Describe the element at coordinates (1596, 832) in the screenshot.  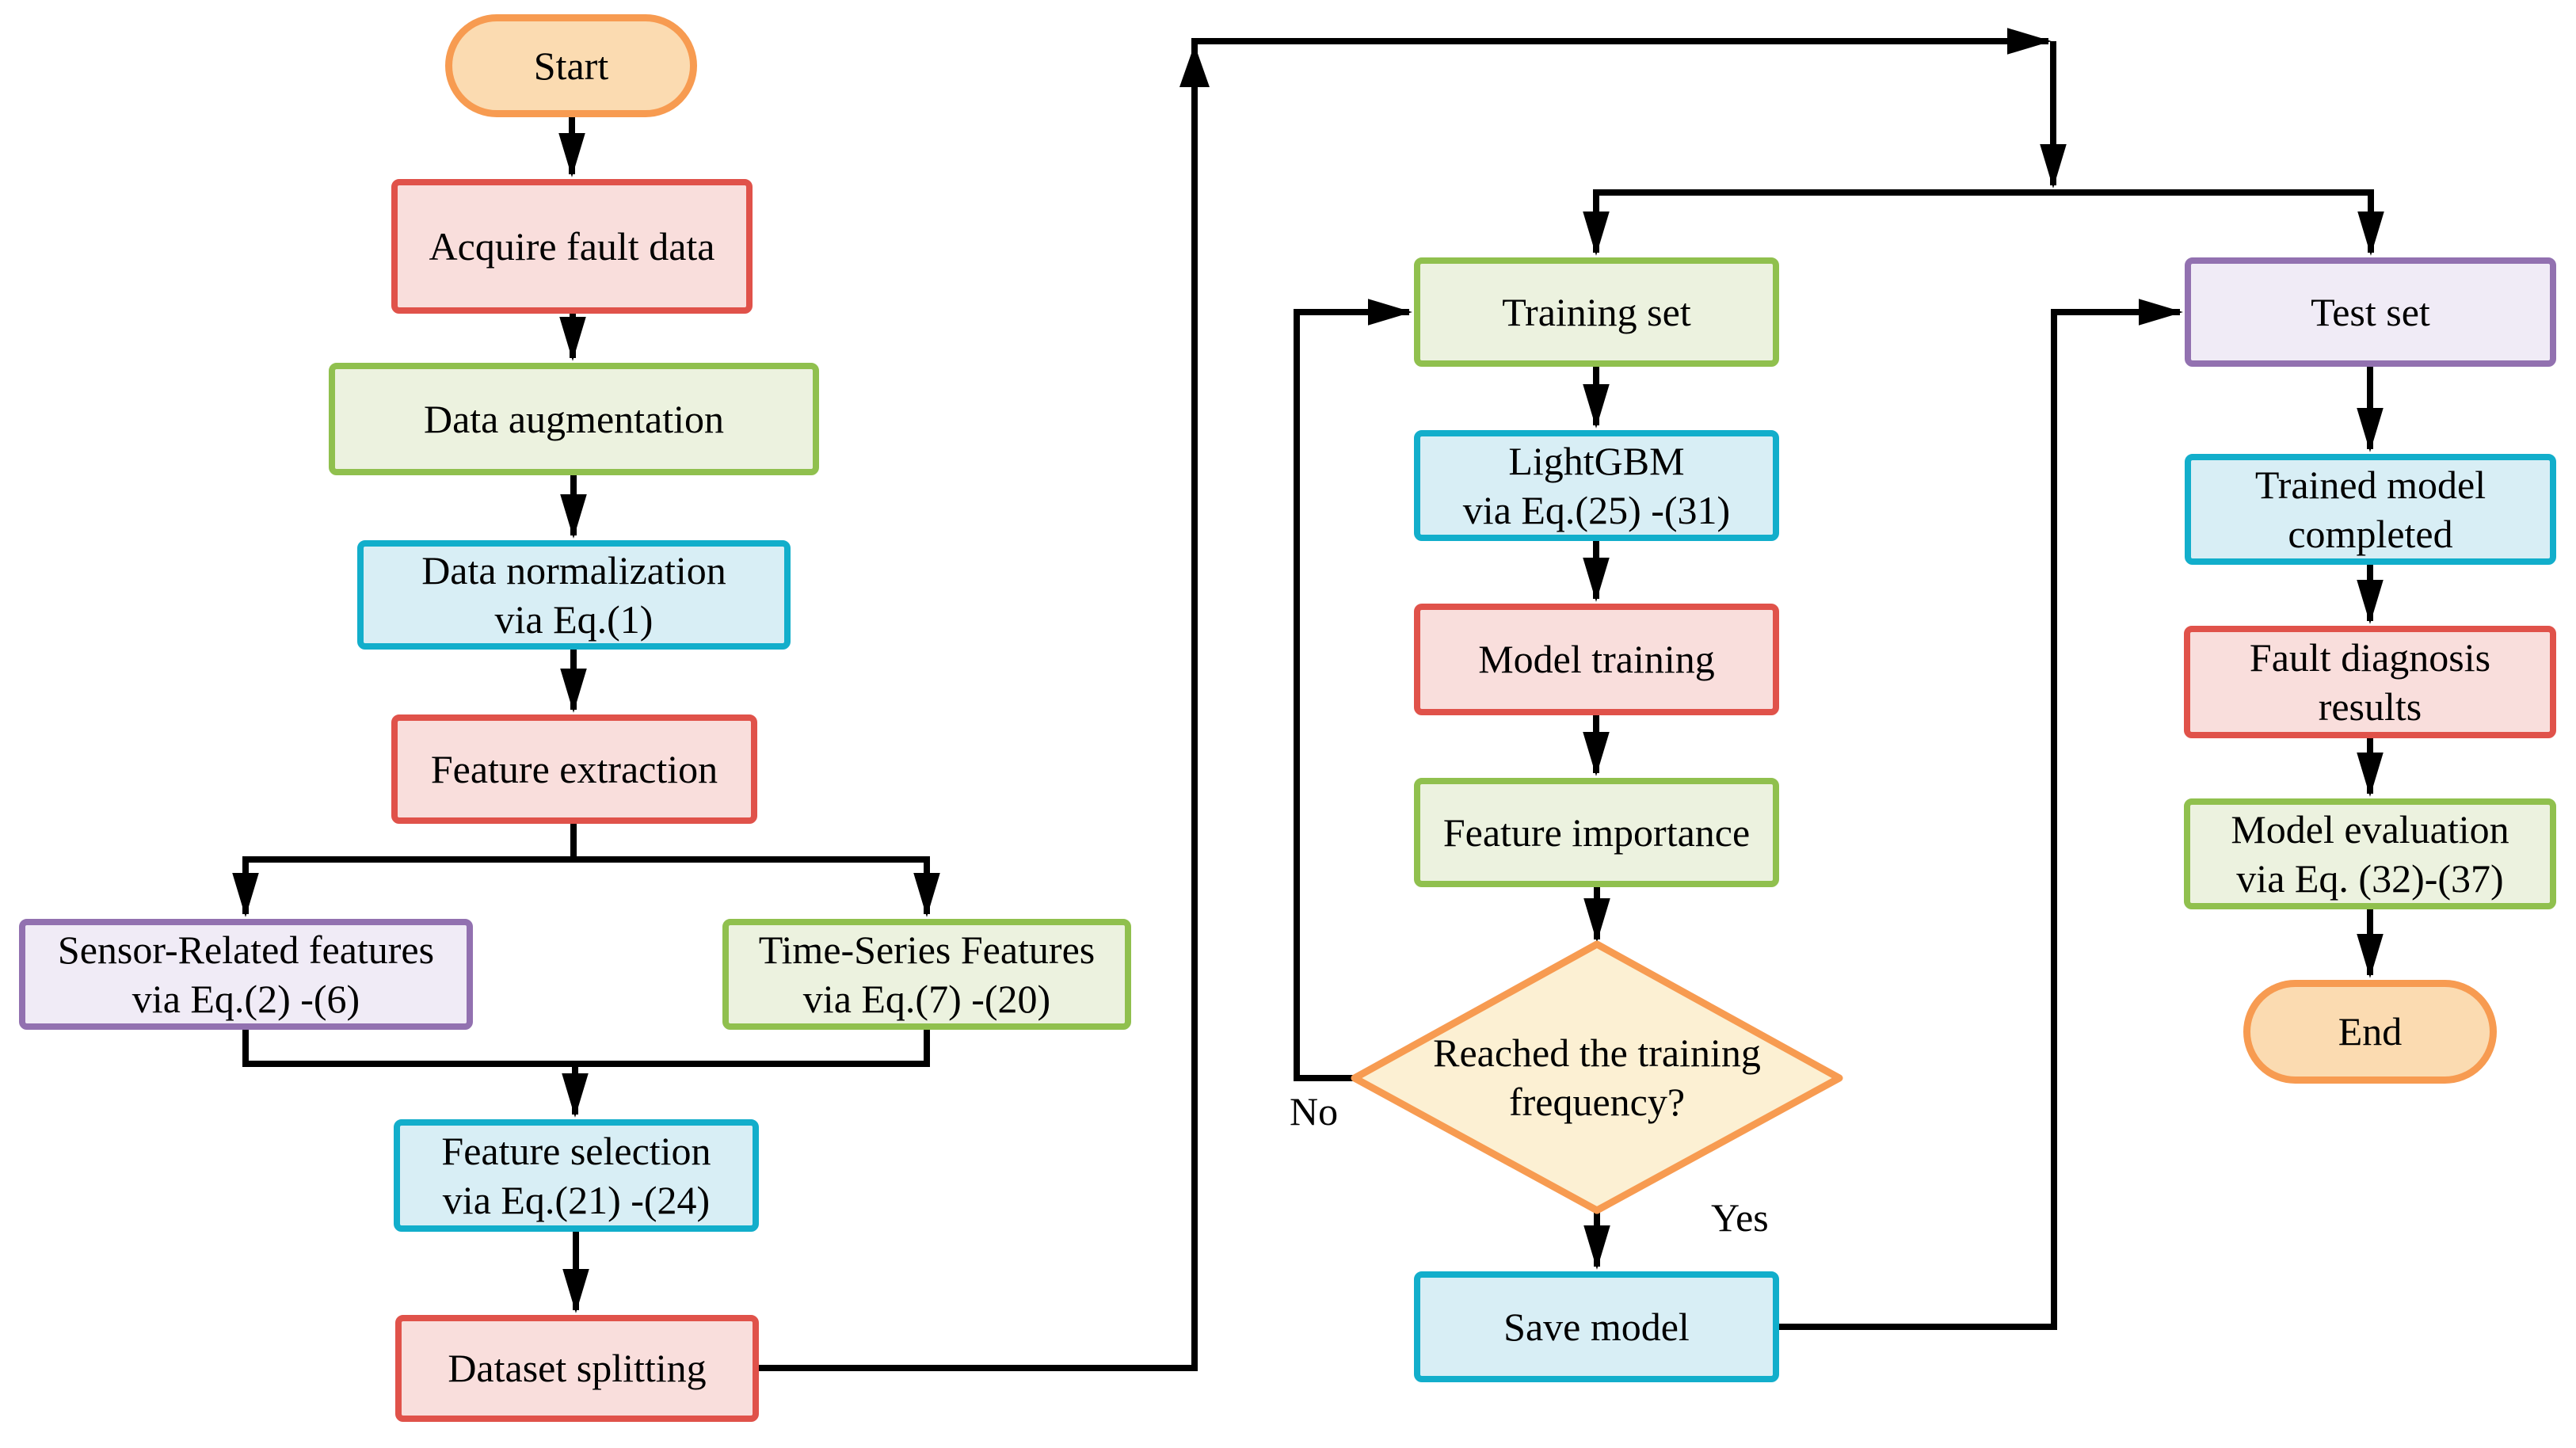
I see `node-feature-importance: Feature importance` at that location.